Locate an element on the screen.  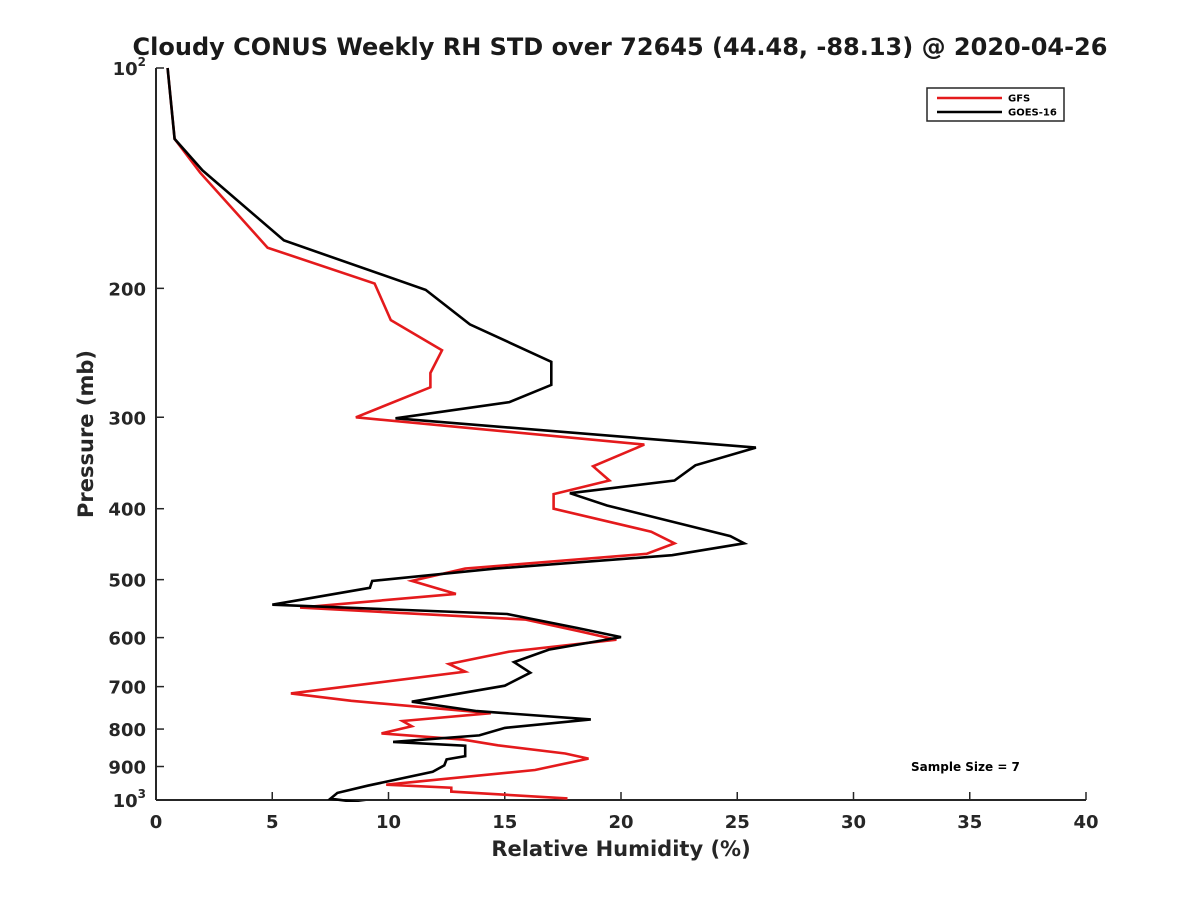
legend-label: GOES-16 is located at coordinates (1032, 113).